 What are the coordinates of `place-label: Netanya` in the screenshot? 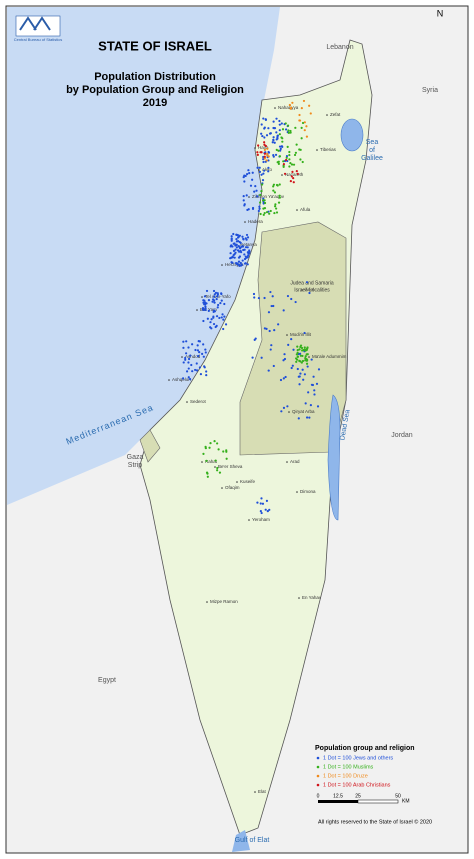 It's located at (248, 244).